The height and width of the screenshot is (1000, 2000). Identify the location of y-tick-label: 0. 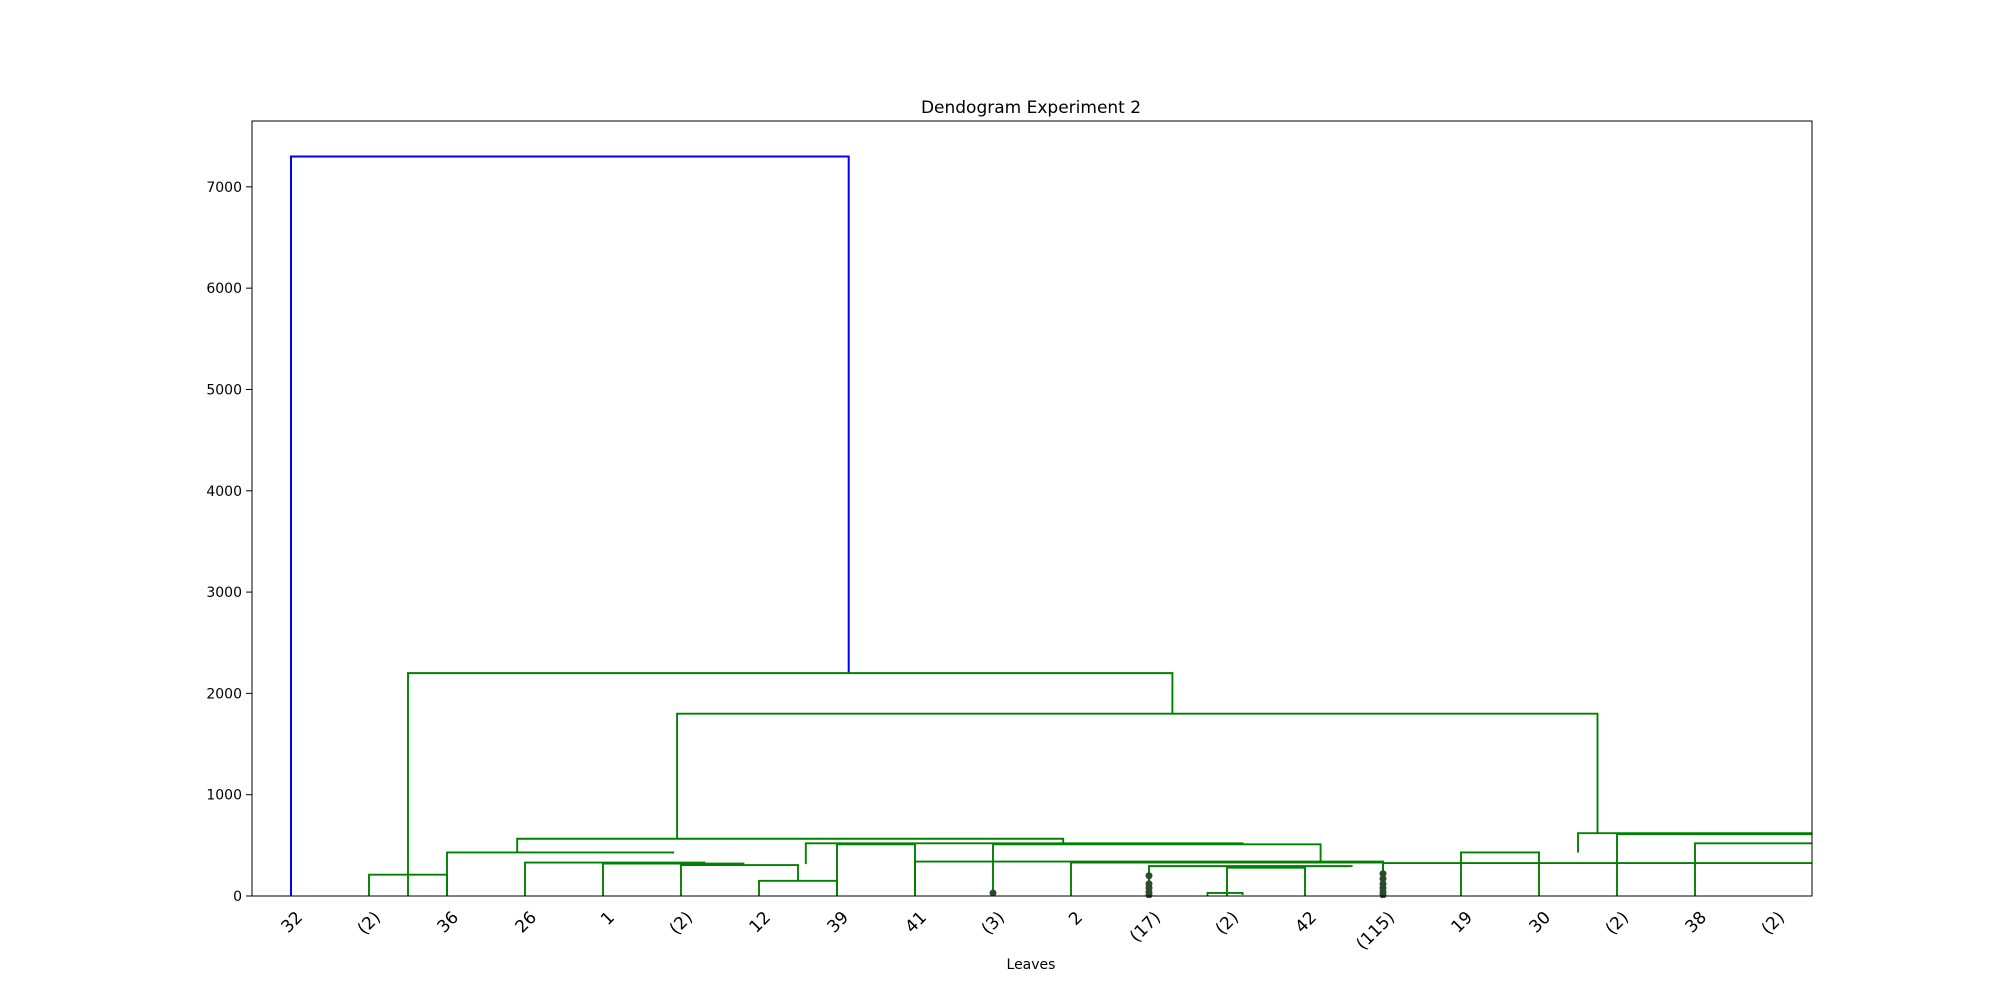
(237, 897).